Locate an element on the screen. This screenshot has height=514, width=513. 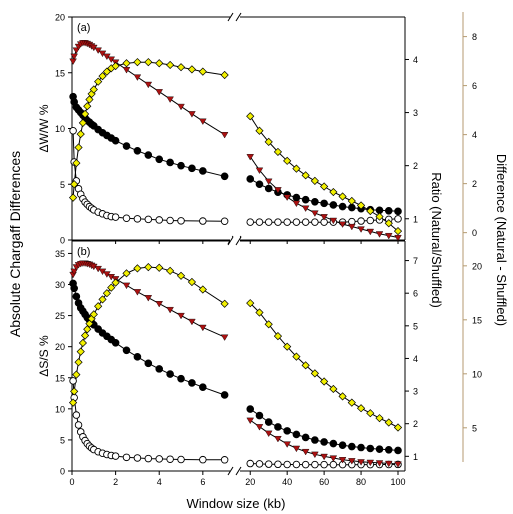
y-tick-label: 25 is located at coordinates (60, 316).